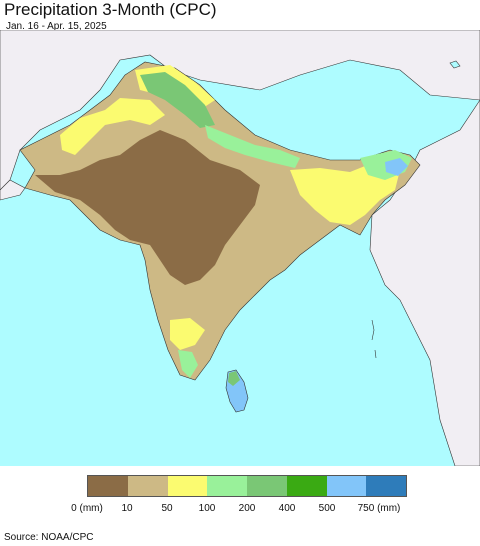 The image size is (480, 546). What do you see at coordinates (234, 378) in the screenshot?
I see `zone-200-400-sri-lanka-north` at bounding box center [234, 378].